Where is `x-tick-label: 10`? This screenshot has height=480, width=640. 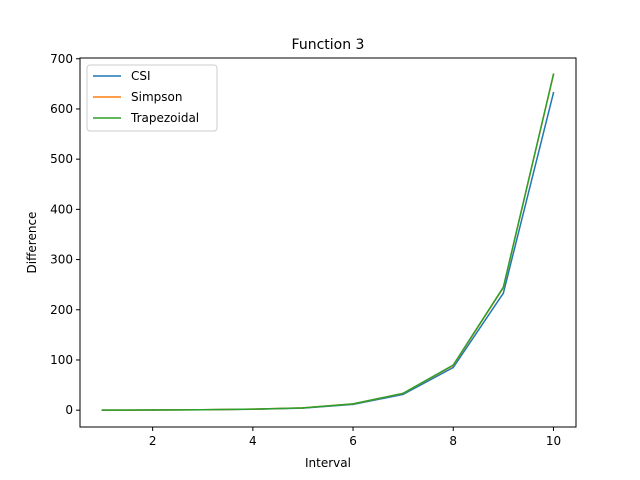
x-tick-label: 10 is located at coordinates (553, 441).